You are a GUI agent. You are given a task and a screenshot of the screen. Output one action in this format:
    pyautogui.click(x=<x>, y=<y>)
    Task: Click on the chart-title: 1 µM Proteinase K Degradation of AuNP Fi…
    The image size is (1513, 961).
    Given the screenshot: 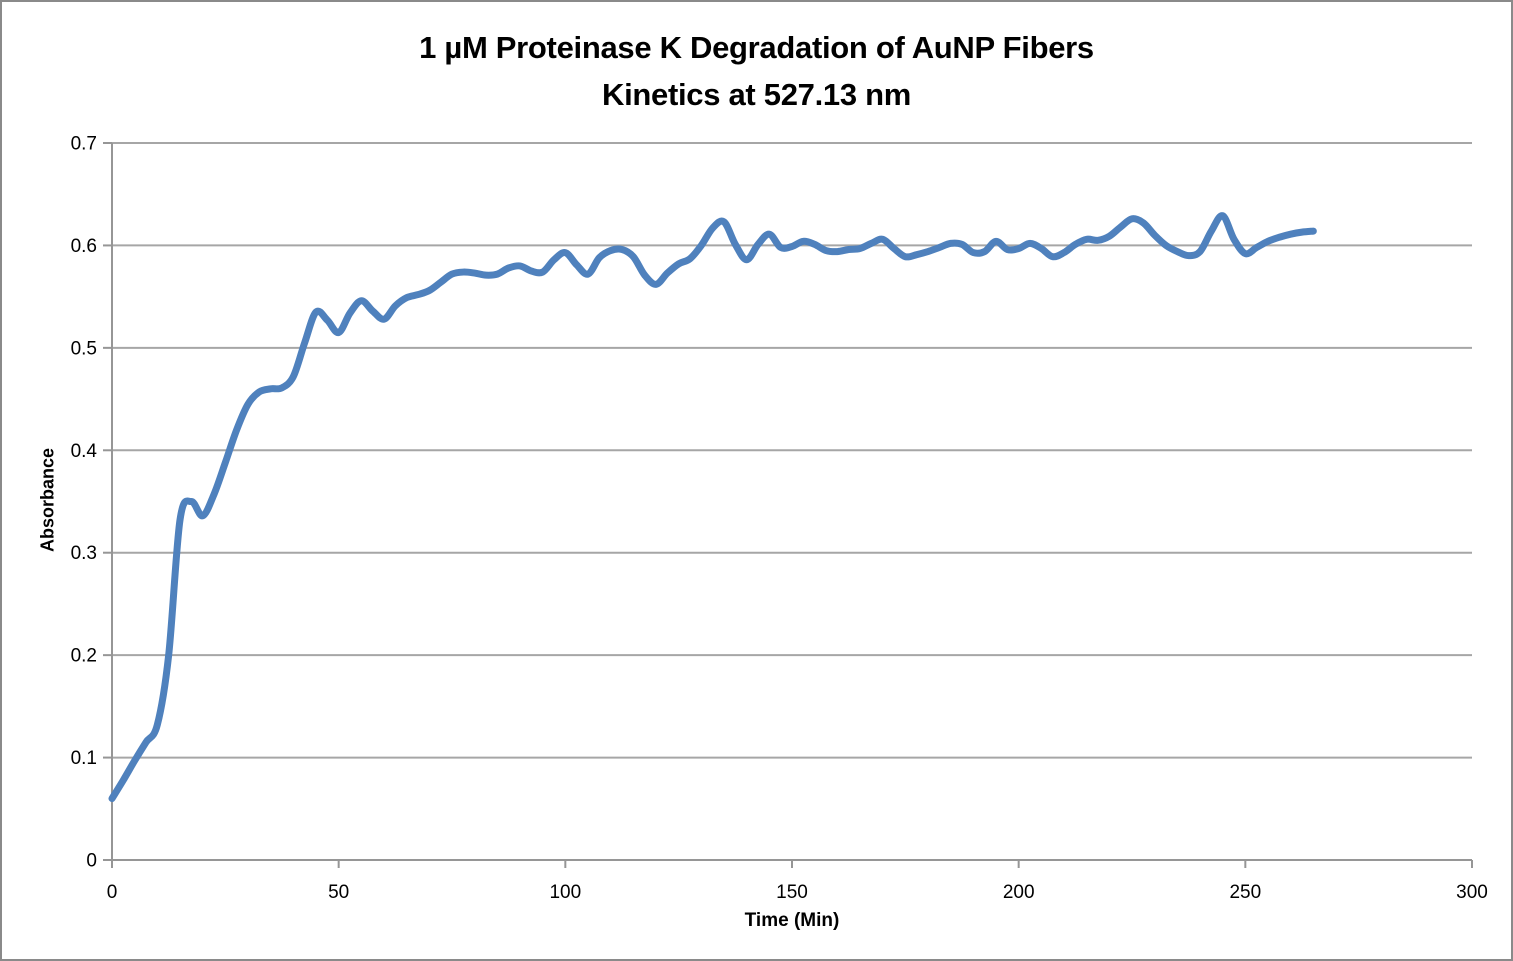 What is the action you would take?
    pyautogui.click(x=756, y=71)
    